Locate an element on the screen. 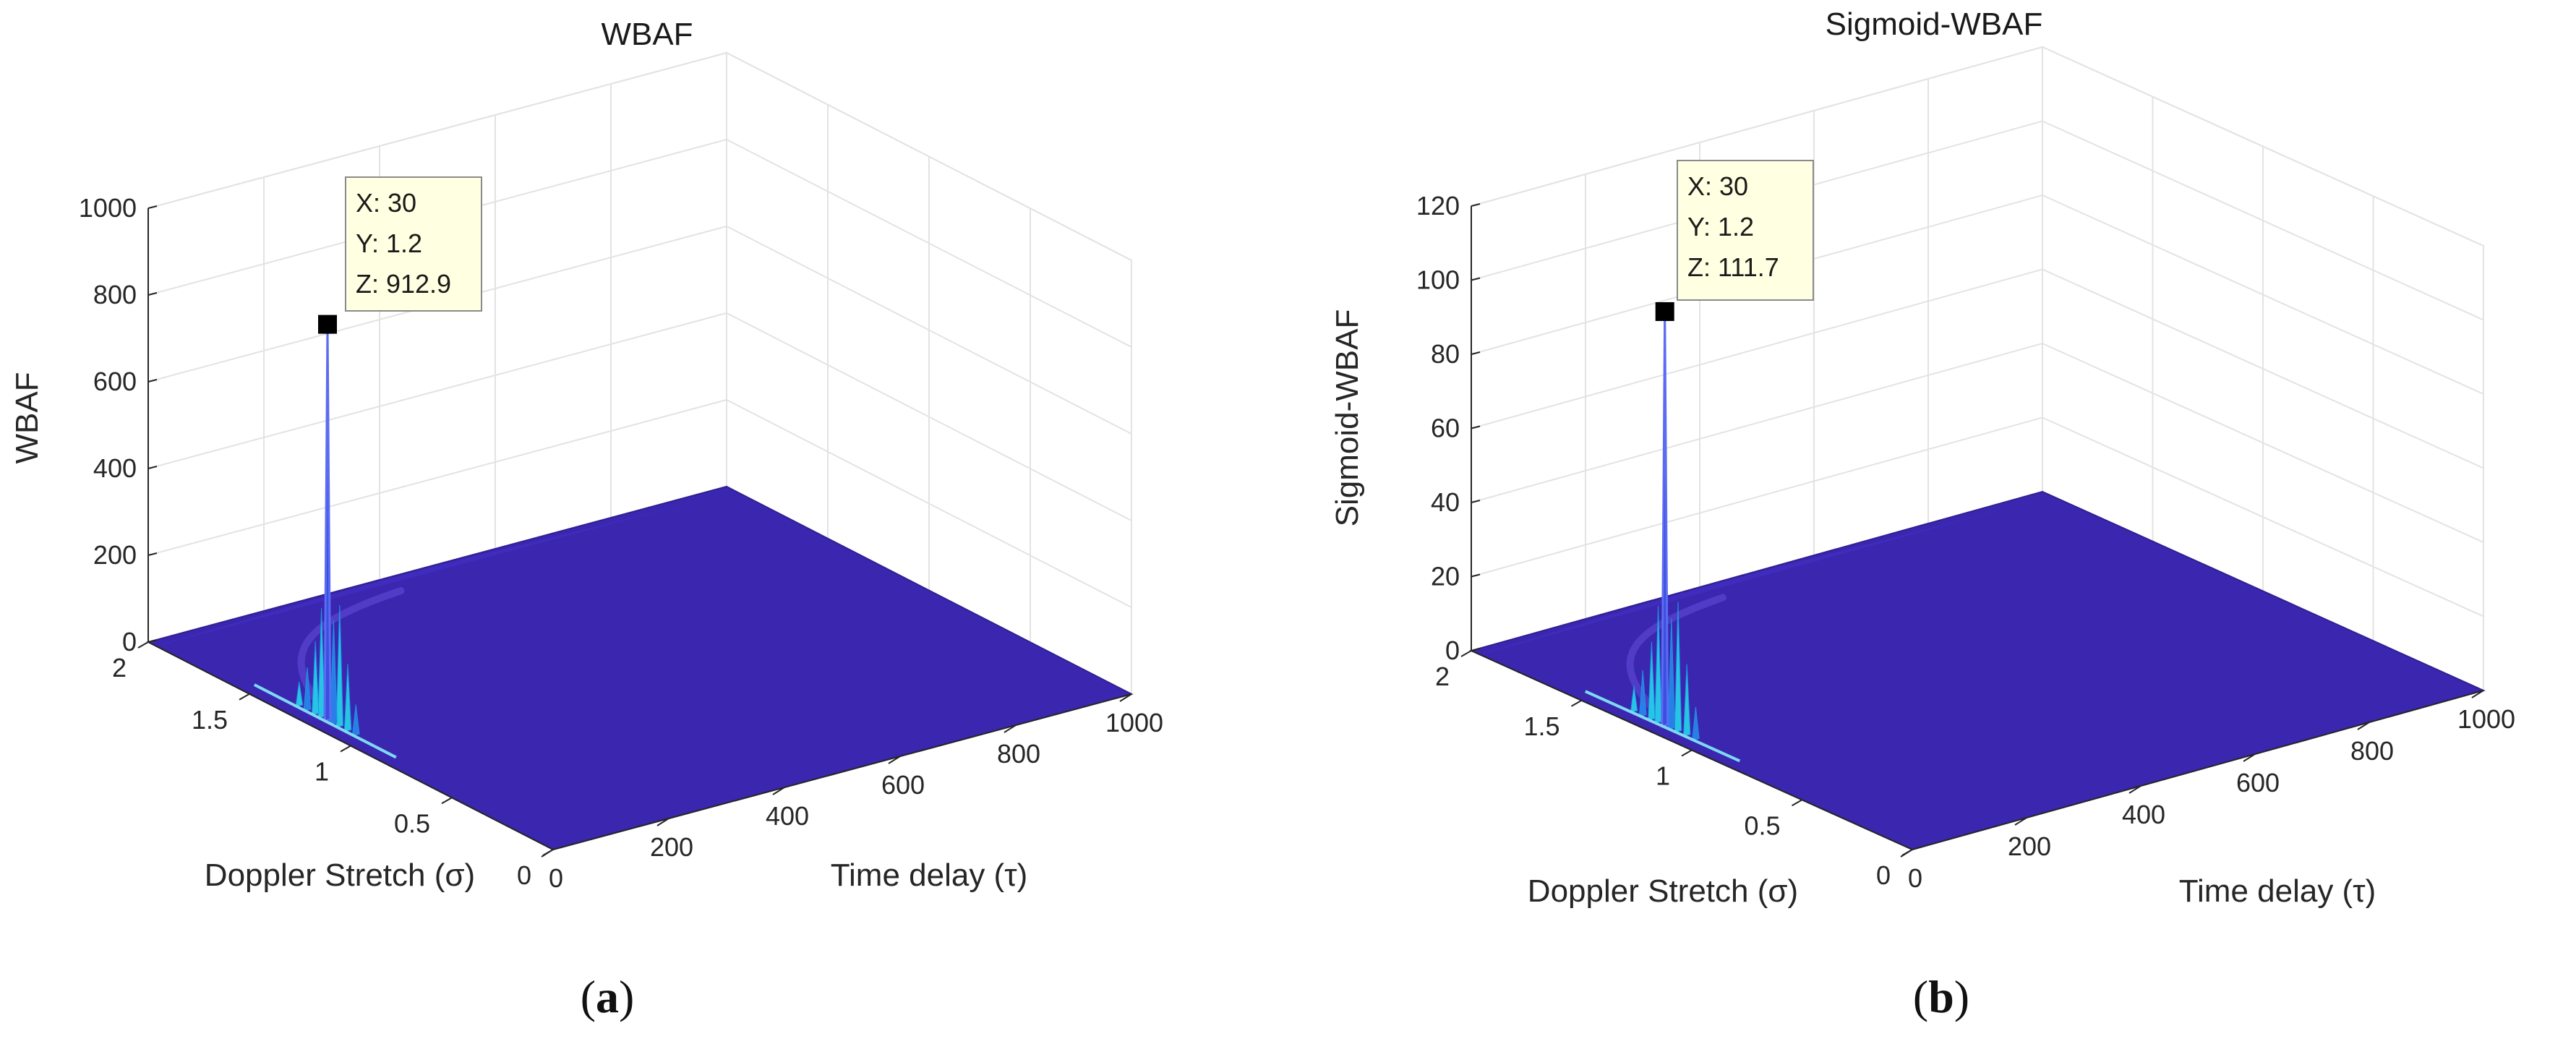  z-tick-label: 800 is located at coordinates (115, 294).